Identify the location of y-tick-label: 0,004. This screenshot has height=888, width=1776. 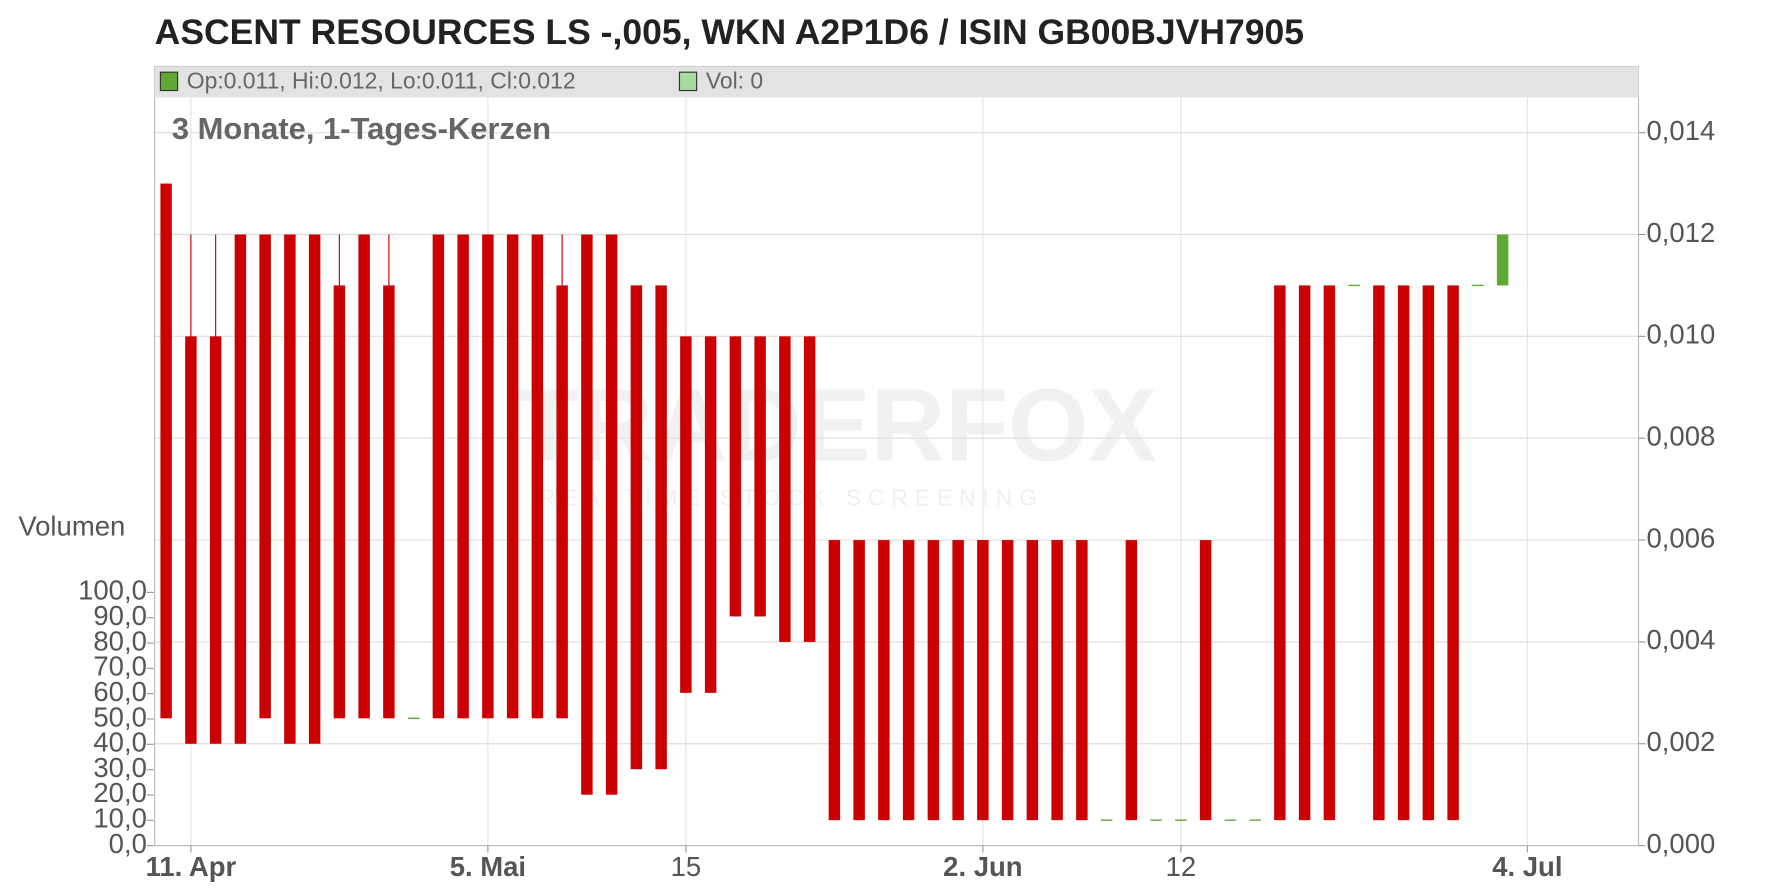
(1681, 639).